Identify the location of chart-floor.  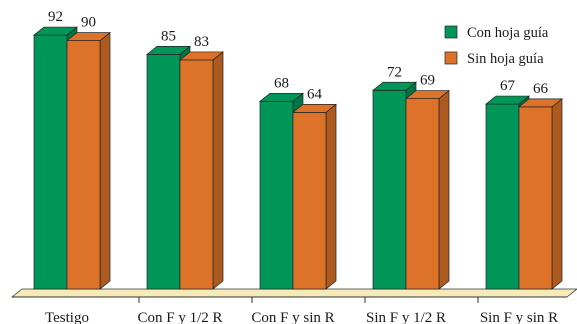
(293, 293).